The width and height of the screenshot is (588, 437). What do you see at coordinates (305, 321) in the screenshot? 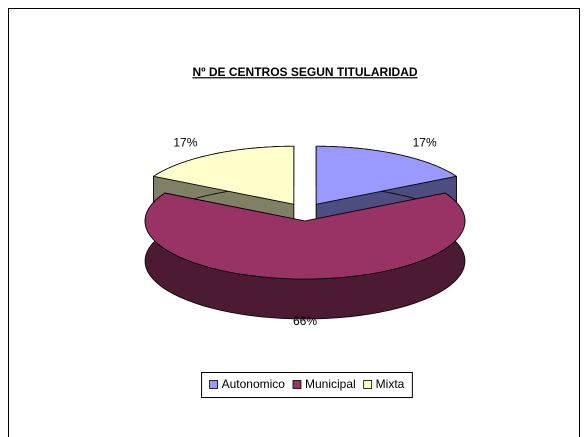
I see `data-label: 66%` at bounding box center [305, 321].